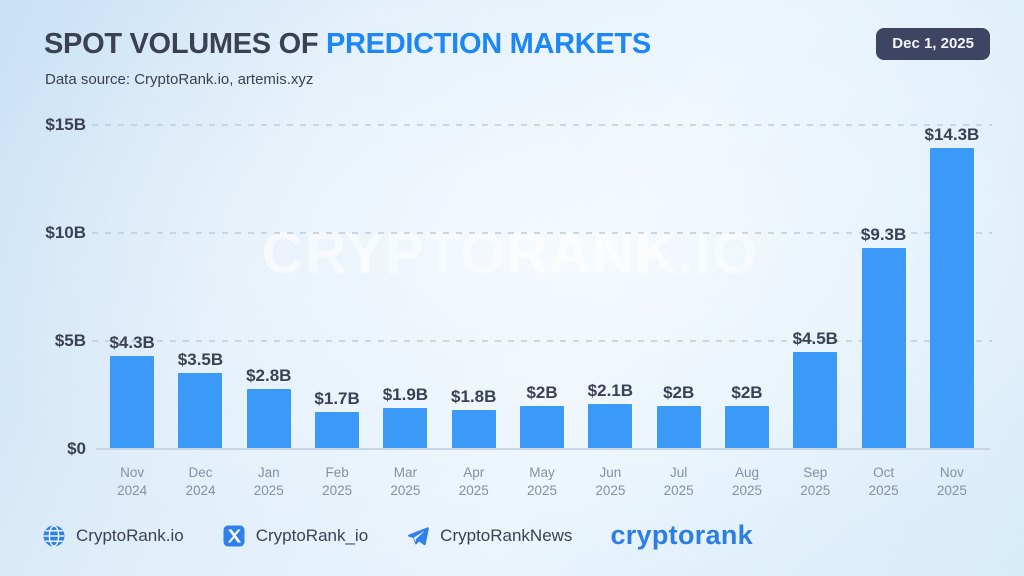 This screenshot has height=576, width=1024. I want to click on bar-group: $2.8B, so click(269, 287).